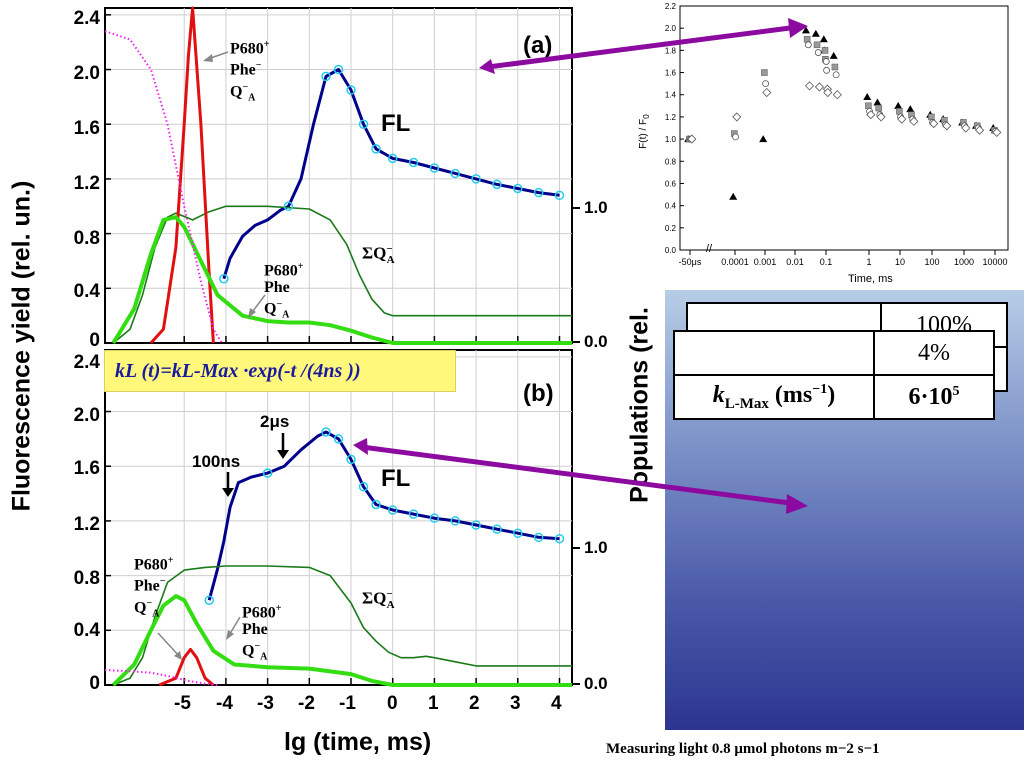  What do you see at coordinates (358, 742) in the screenshot?
I see `left-xlabel: lg (time, ms)` at bounding box center [358, 742].